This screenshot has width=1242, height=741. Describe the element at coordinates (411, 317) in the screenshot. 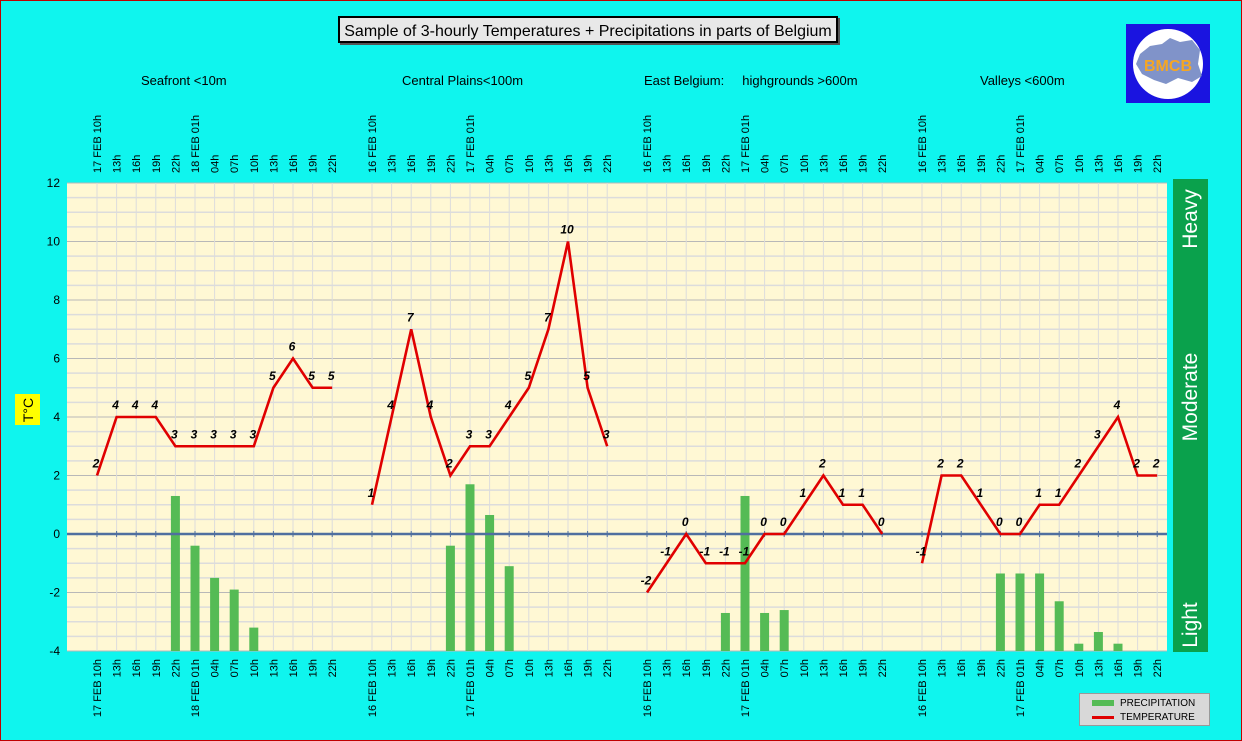

I see `temperature-label: 7` at that location.